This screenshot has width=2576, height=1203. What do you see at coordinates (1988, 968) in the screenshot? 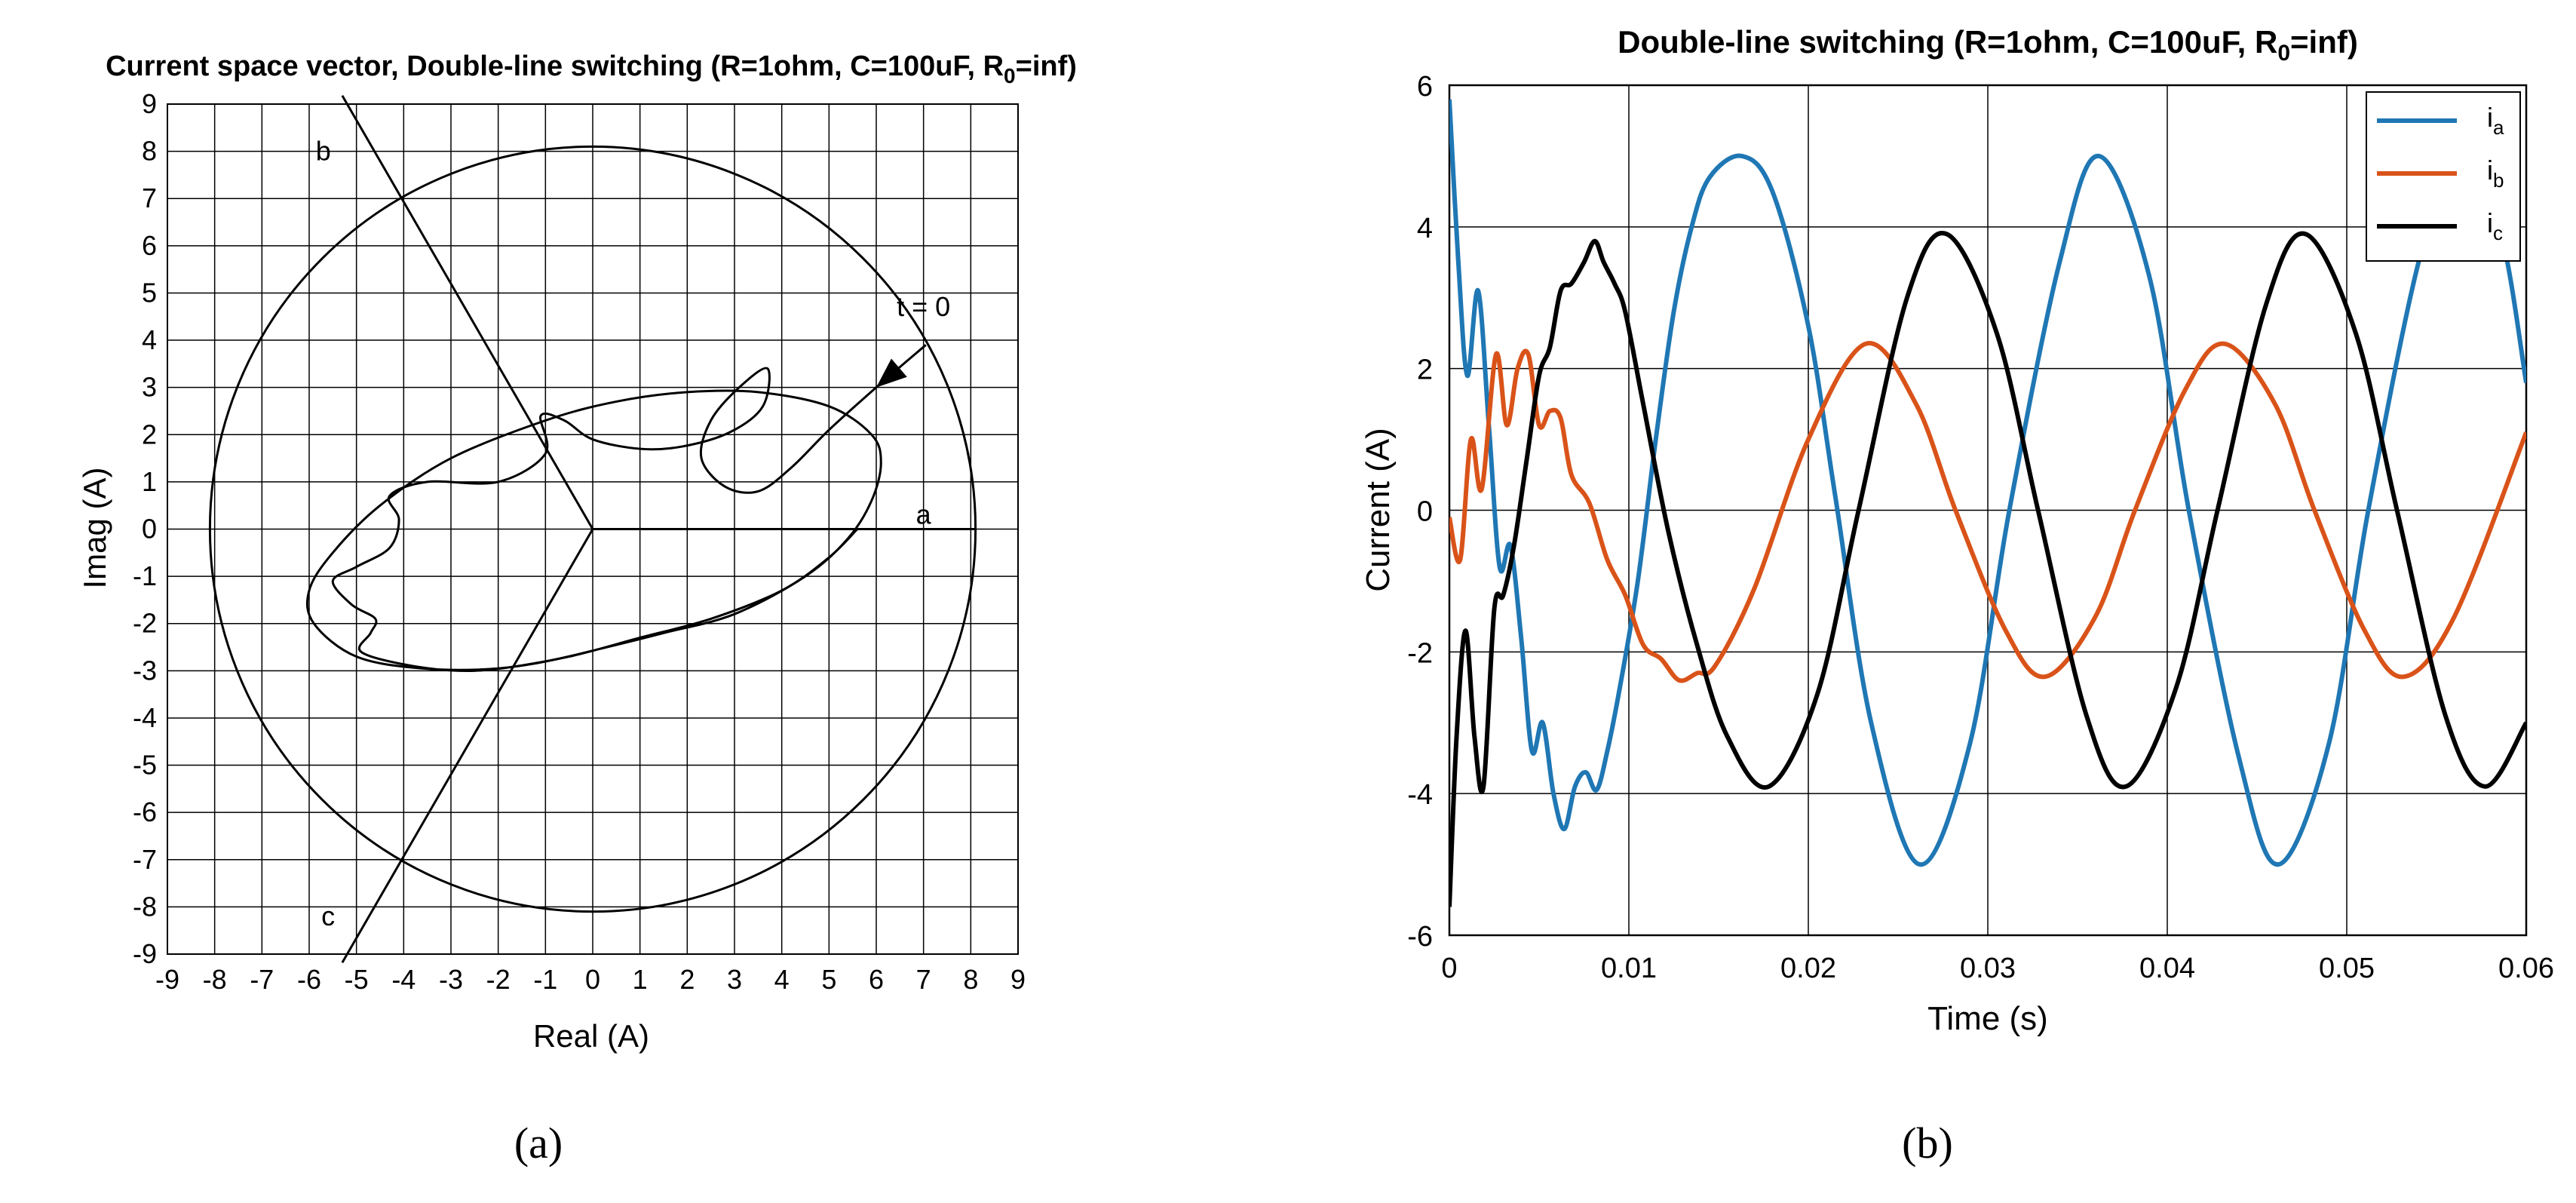
I see `x-tick-label: 0.03` at bounding box center [1988, 968].